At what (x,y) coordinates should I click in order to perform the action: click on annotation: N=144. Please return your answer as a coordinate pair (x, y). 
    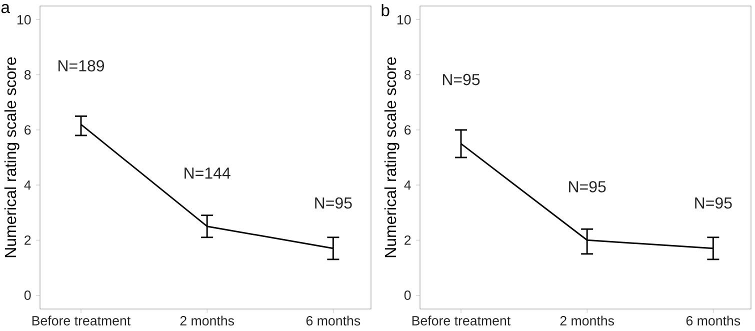
    Looking at the image, I should click on (207, 173).